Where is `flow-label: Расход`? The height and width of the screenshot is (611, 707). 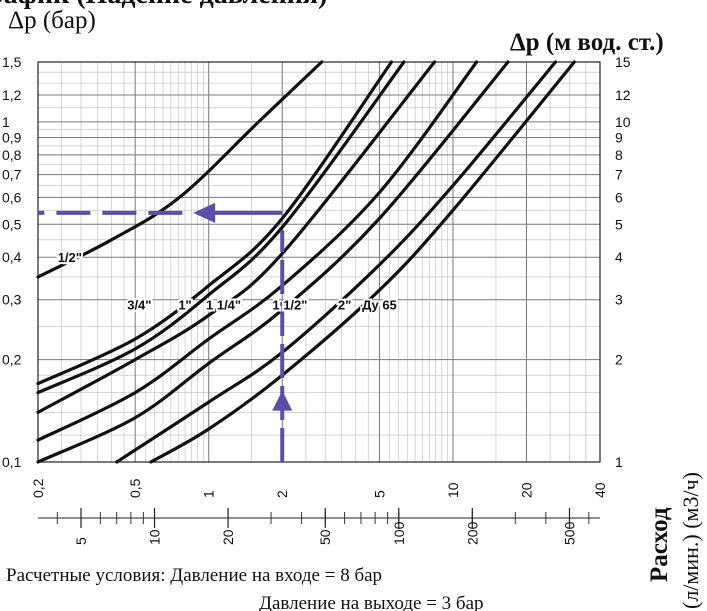 flow-label: Расход is located at coordinates (659, 544).